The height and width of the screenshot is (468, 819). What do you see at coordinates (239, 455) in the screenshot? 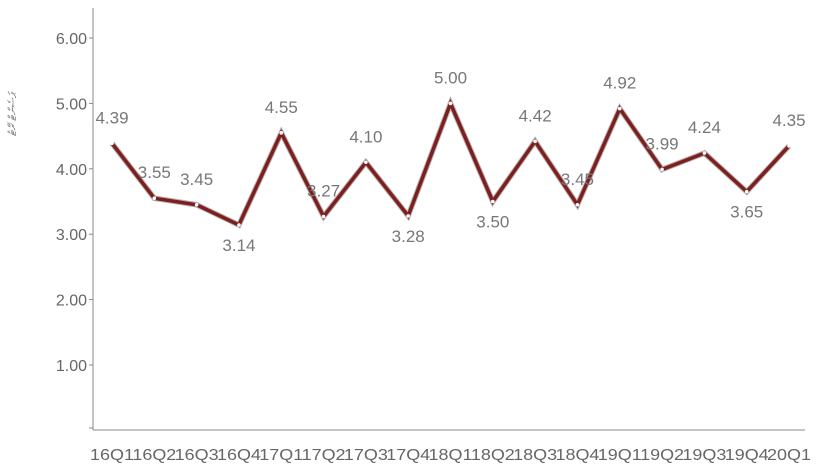
I see `x-tick-label: 16Q4` at bounding box center [239, 455].